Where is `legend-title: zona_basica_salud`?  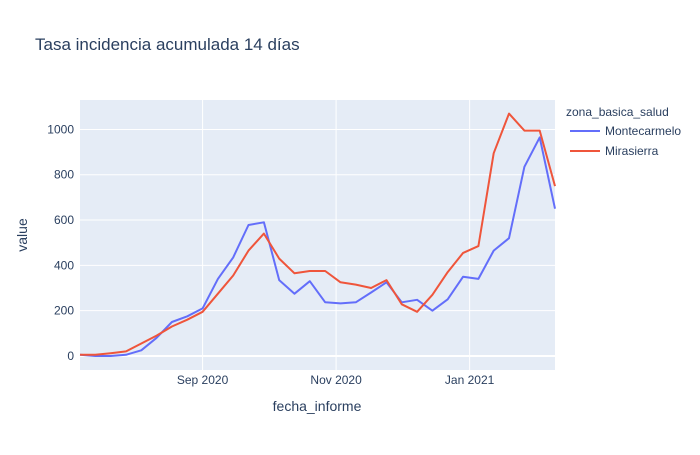 legend-title: zona_basica_salud is located at coordinates (617, 112).